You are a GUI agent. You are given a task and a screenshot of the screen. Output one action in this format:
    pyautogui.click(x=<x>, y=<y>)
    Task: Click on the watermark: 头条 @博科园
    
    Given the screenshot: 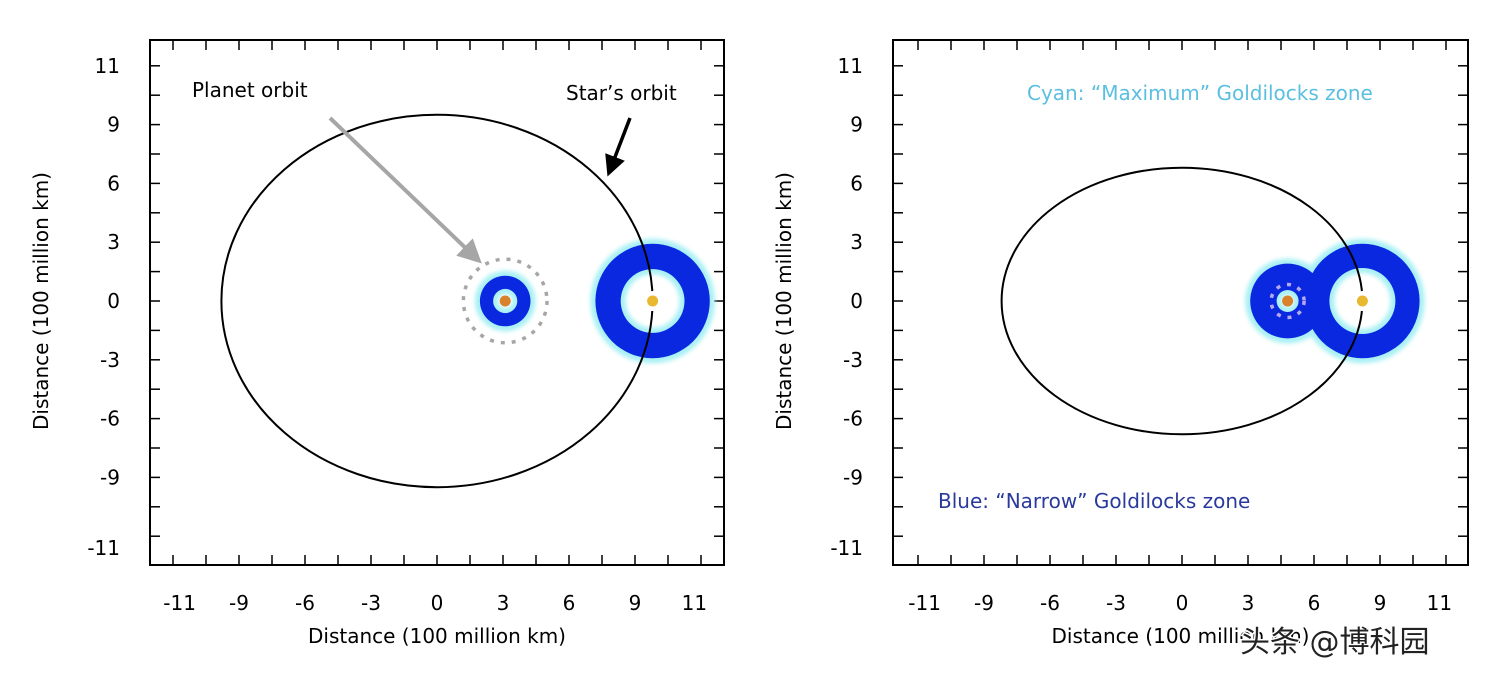 What is the action you would take?
    pyautogui.click(x=1335, y=642)
    